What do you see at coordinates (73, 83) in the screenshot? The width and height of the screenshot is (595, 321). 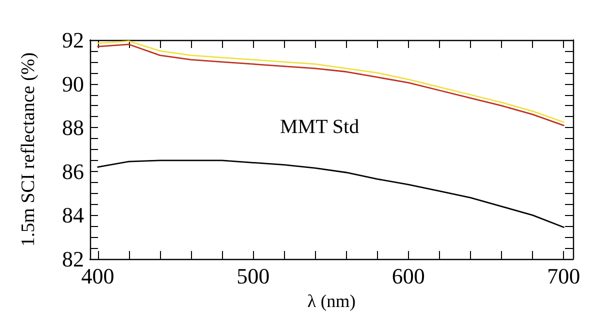 I see `y-tick-label: 90` at bounding box center [73, 83].